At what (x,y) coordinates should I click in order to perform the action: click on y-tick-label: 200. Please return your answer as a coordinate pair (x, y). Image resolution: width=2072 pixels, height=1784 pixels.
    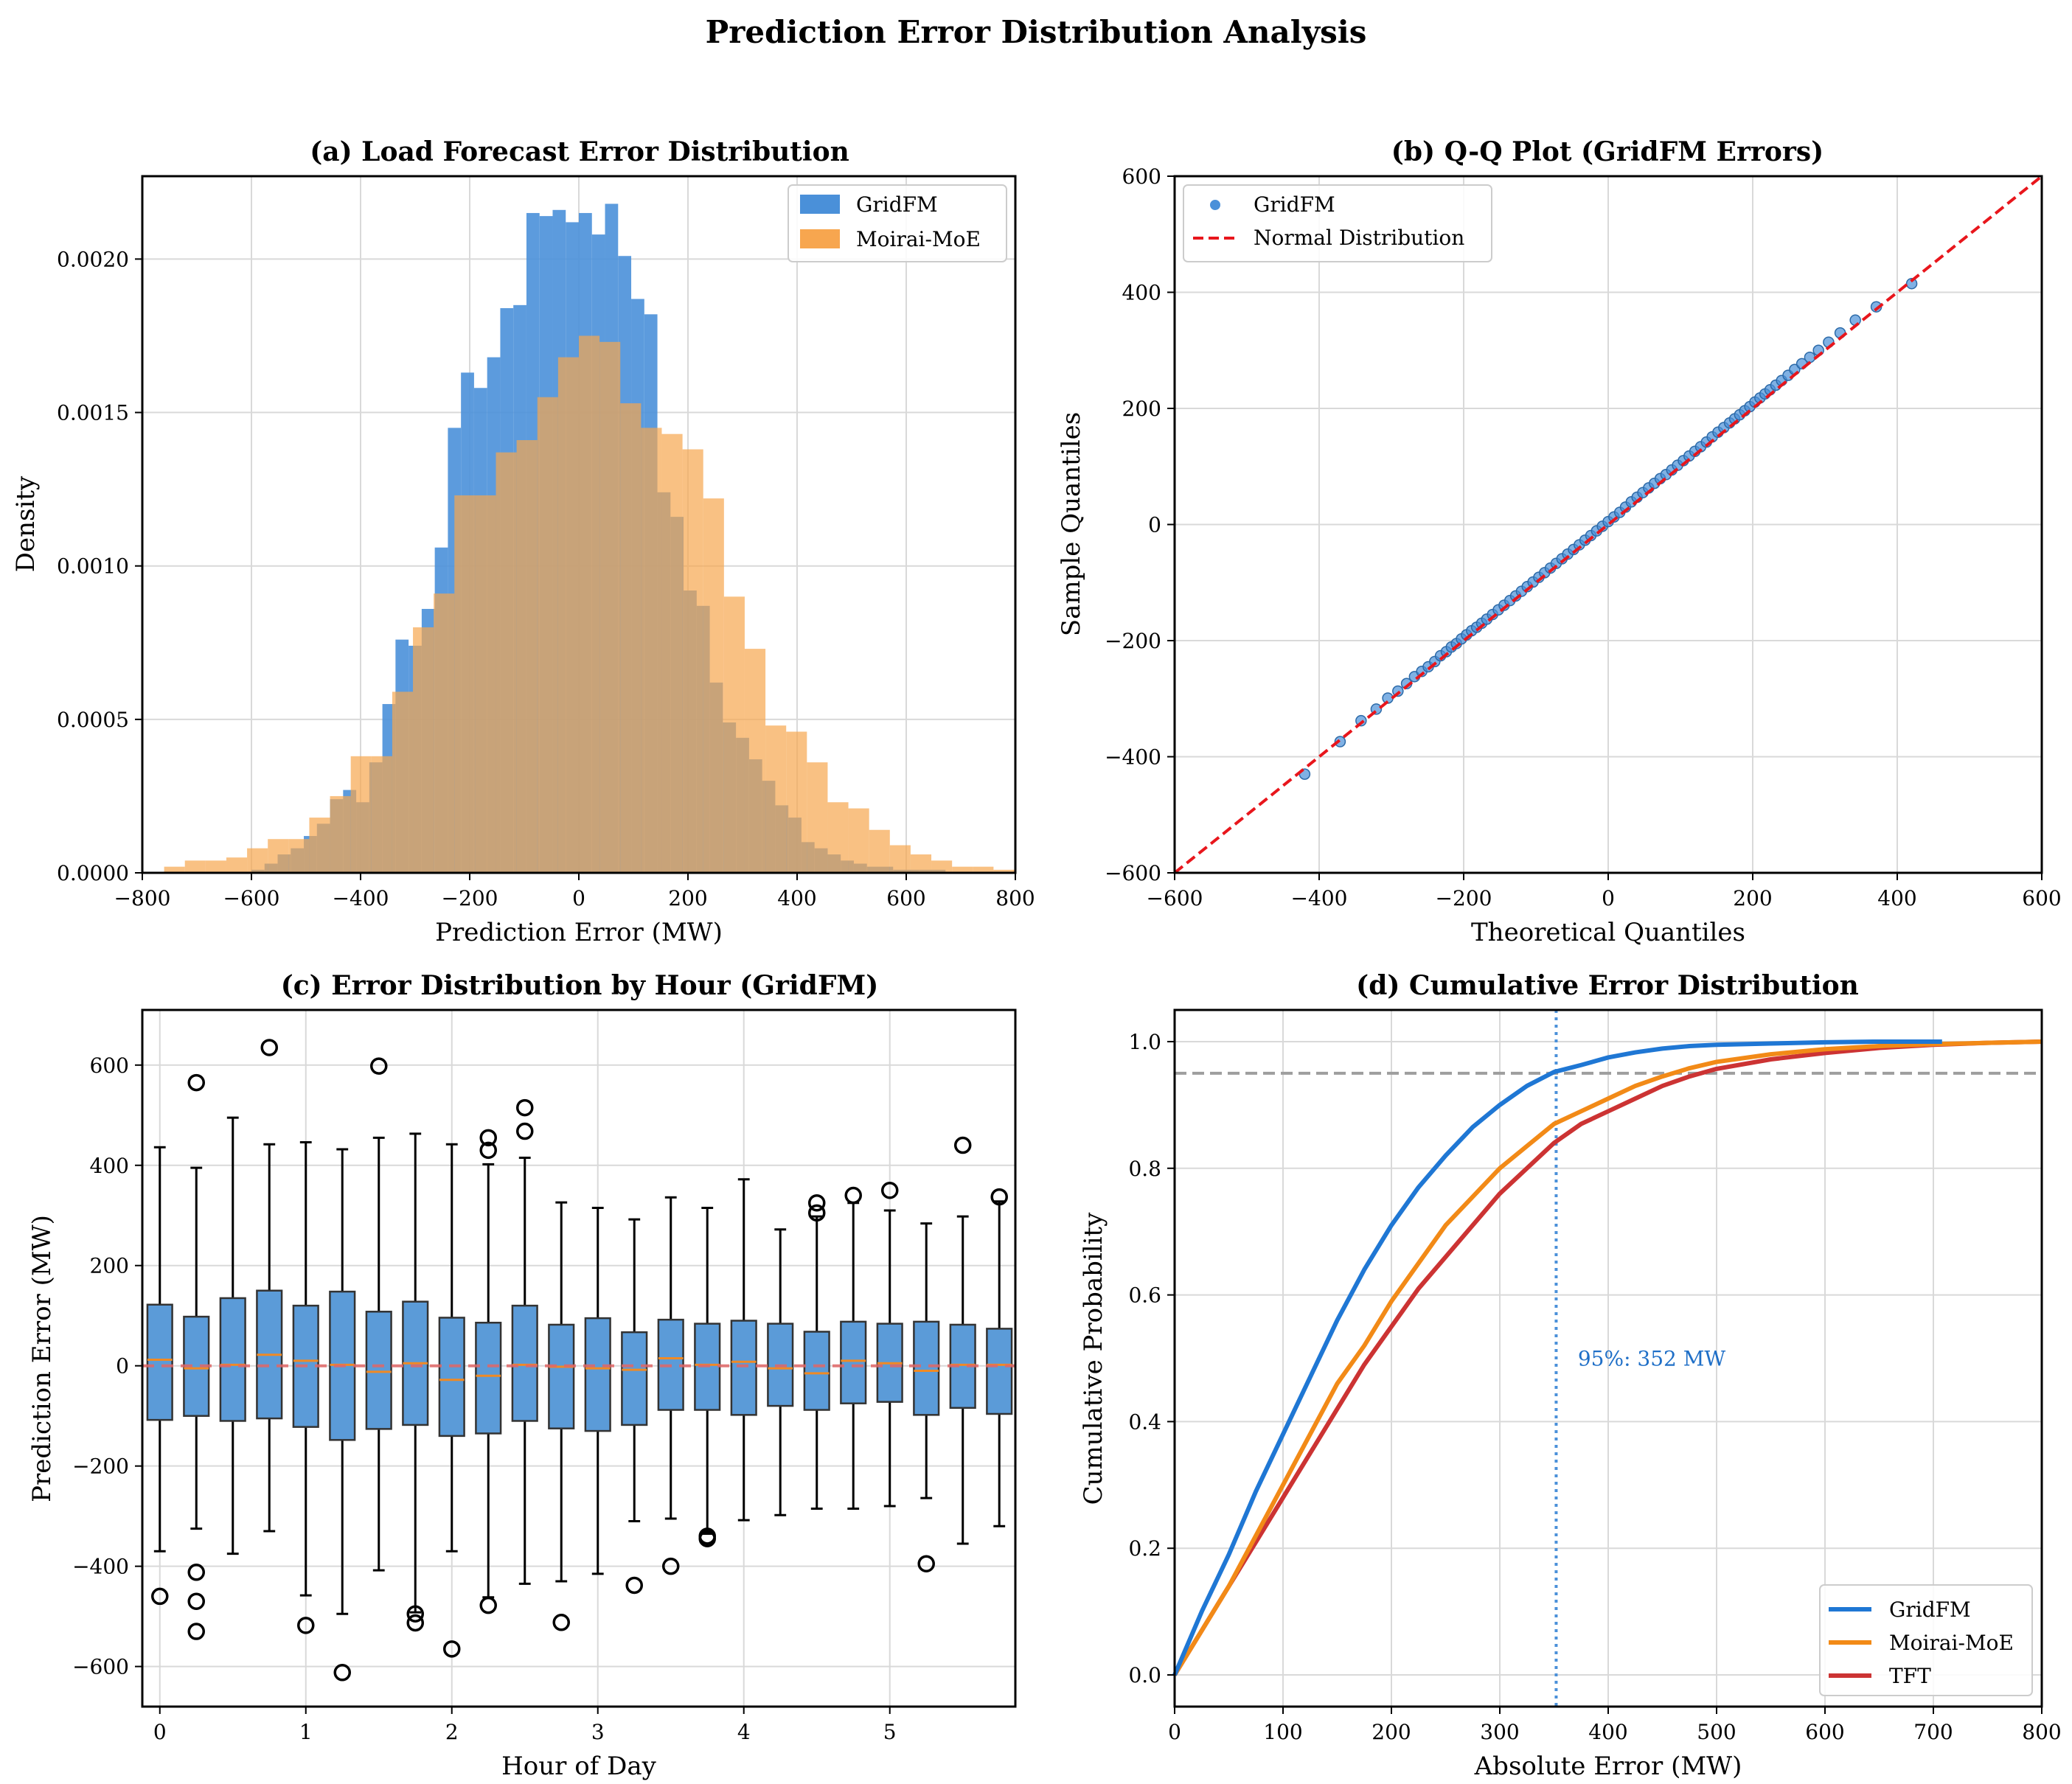
    Looking at the image, I should click on (109, 1266).